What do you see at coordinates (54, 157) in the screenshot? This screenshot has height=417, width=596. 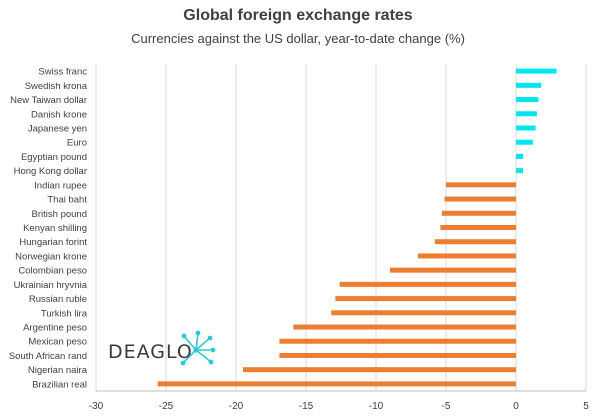 I see `category-label: Egyptian pound` at bounding box center [54, 157].